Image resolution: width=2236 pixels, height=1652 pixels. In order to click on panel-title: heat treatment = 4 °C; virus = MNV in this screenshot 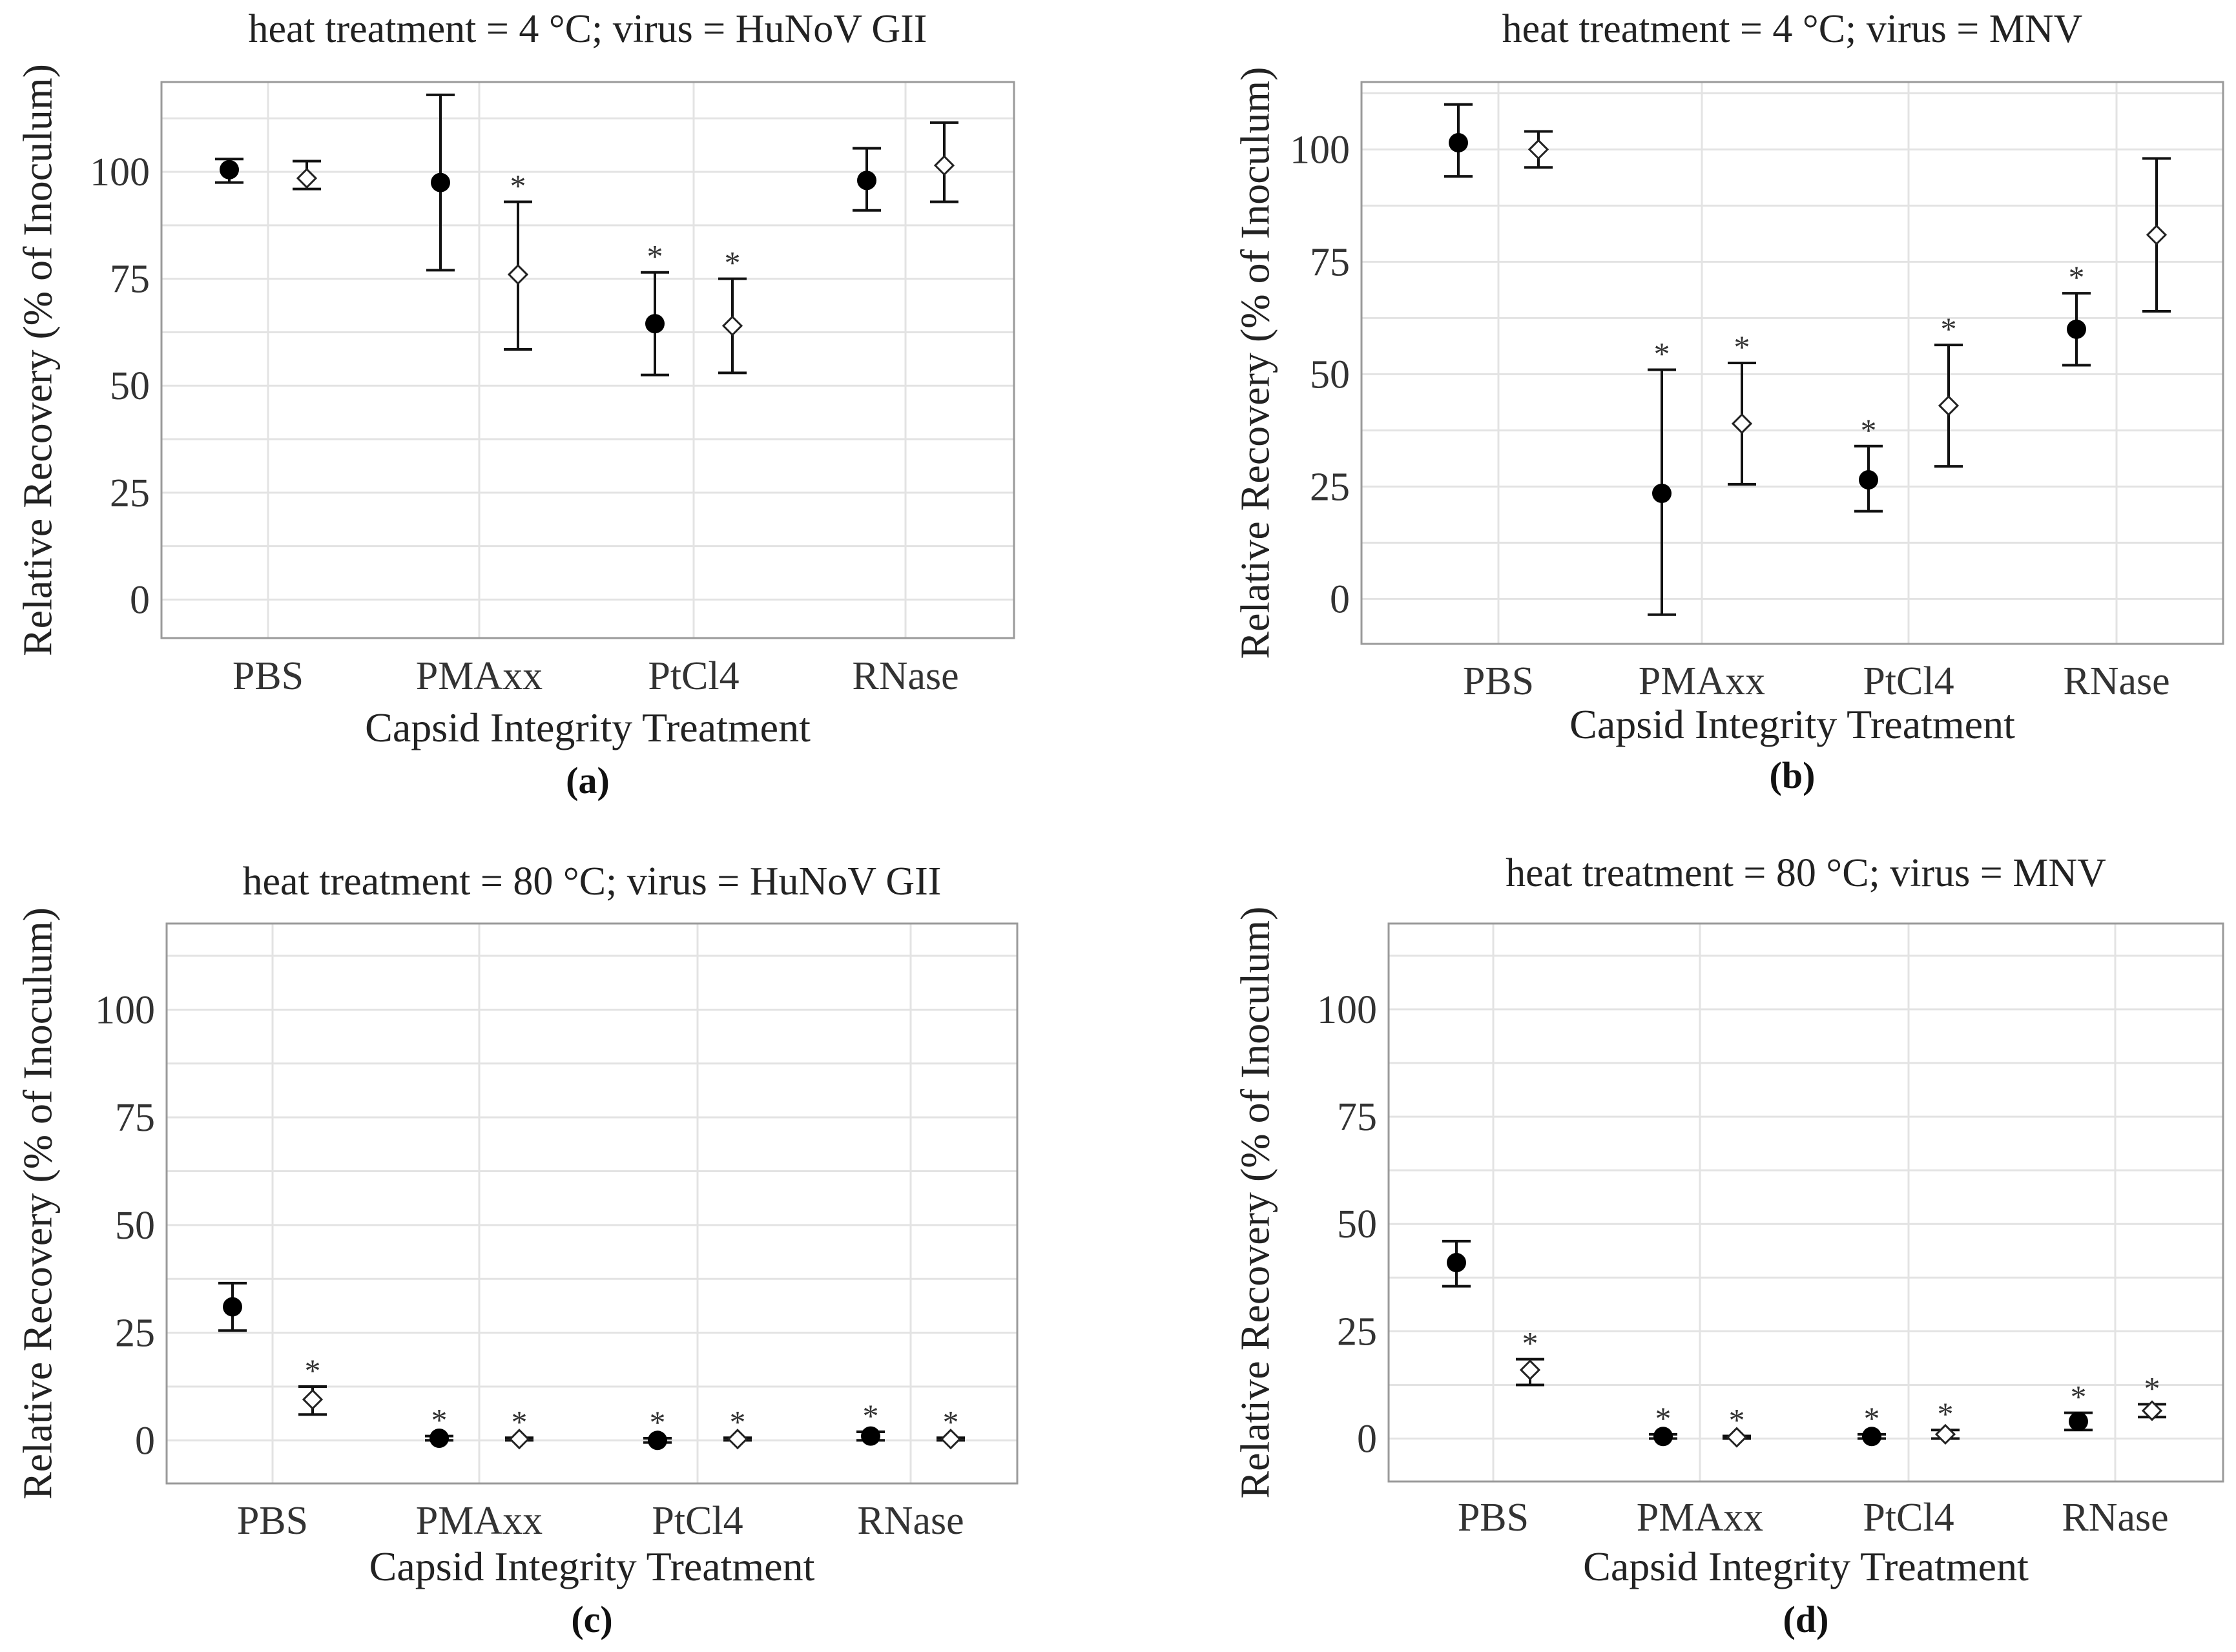, I will do `click(1792, 29)`.